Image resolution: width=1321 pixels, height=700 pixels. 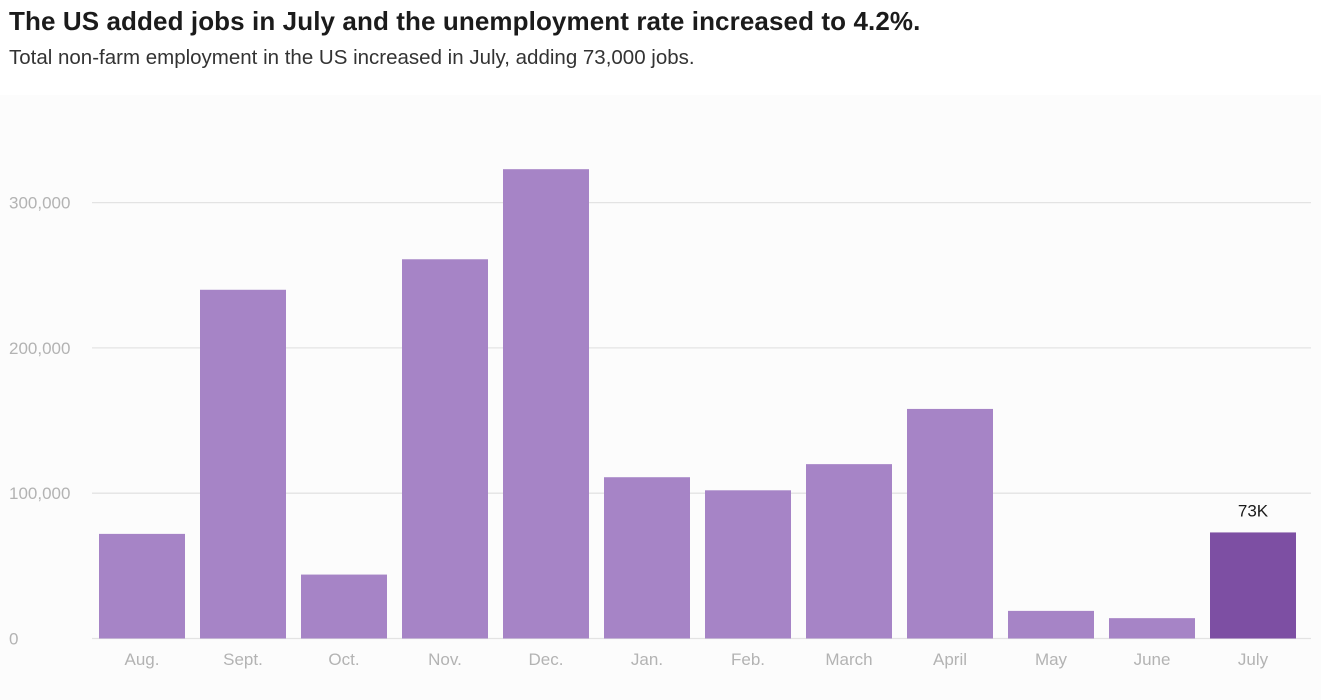 What do you see at coordinates (445, 659) in the screenshot?
I see `x-tick-label: Nov.` at bounding box center [445, 659].